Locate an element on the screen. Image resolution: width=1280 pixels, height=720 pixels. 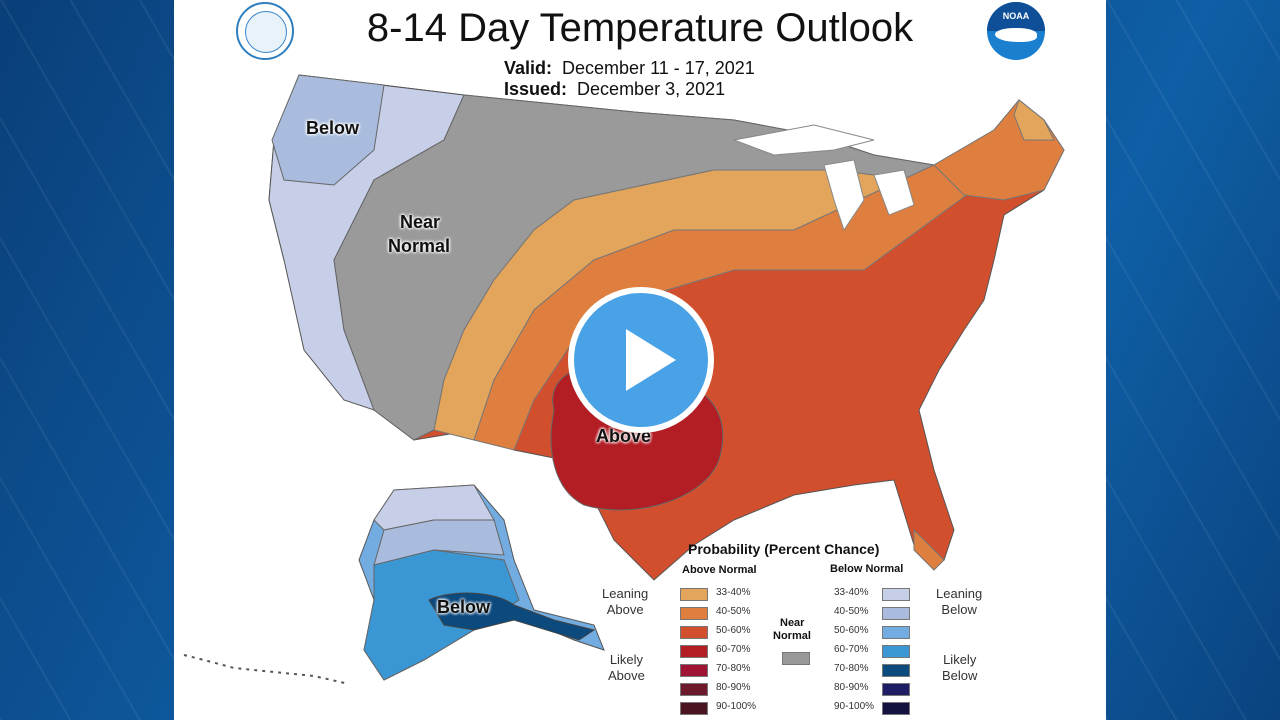
valid-label: Valid: is located at coordinates (528, 68).